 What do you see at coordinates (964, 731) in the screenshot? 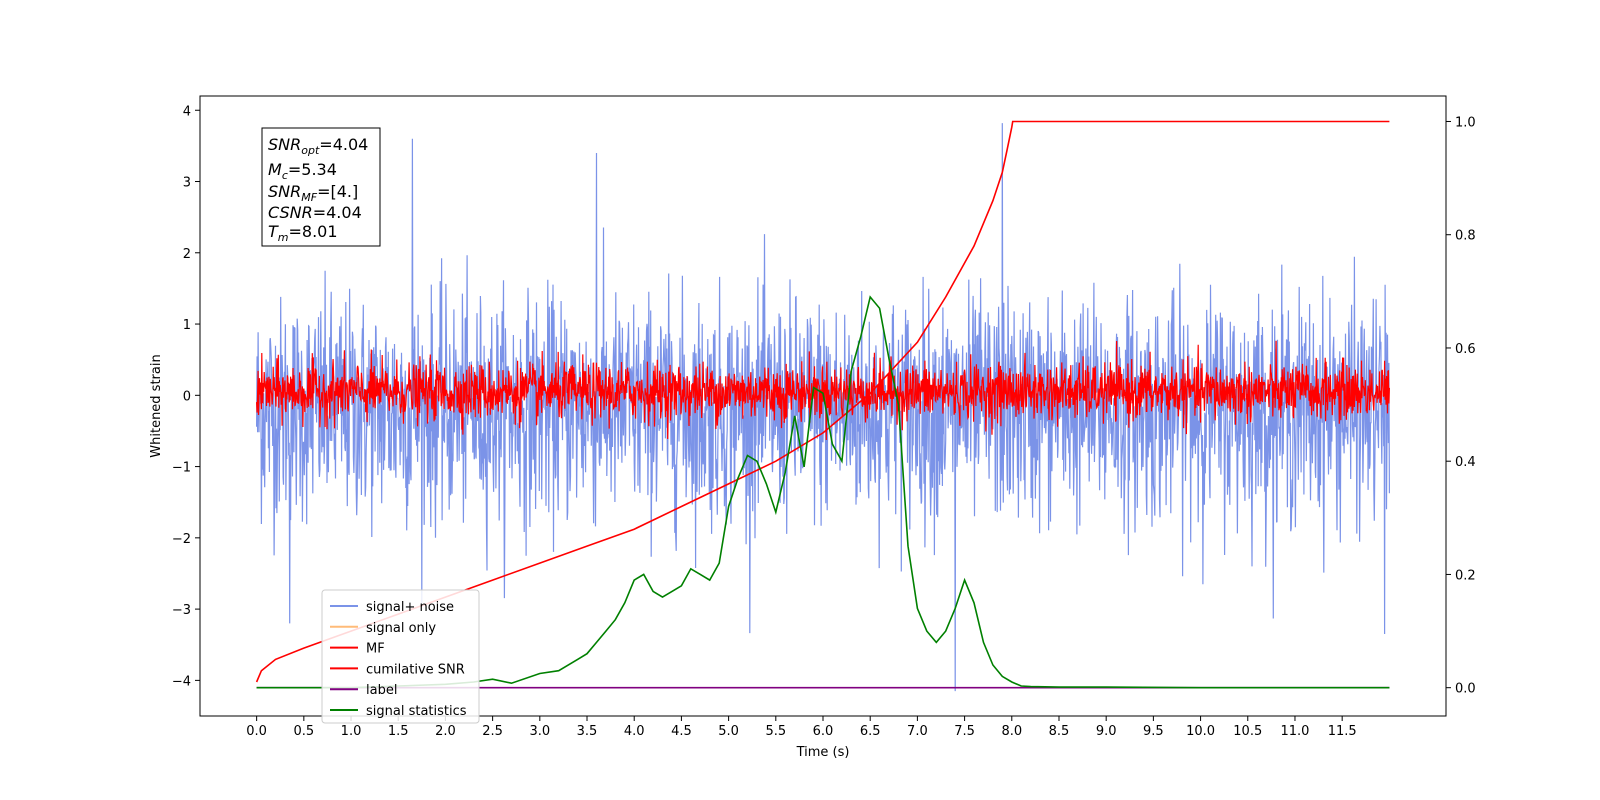
I see `x-tick-label: 7.5` at bounding box center [964, 731].